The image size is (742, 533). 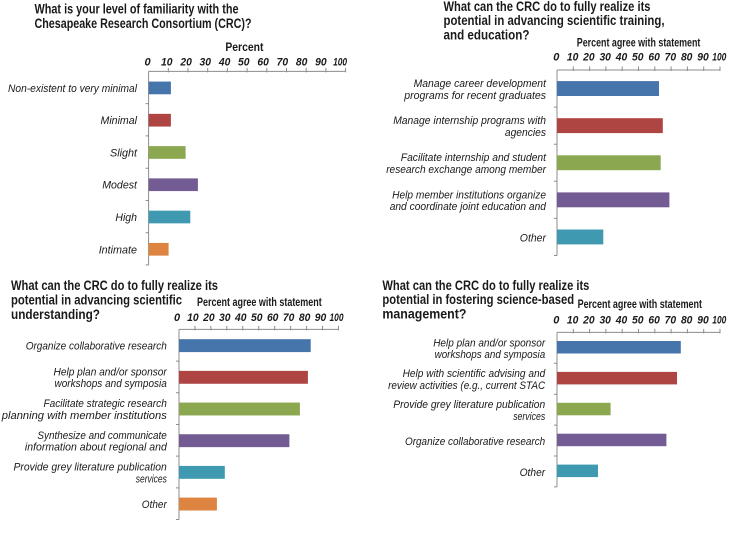 I want to click on svg-text: information about regional and, so click(x=96, y=448).